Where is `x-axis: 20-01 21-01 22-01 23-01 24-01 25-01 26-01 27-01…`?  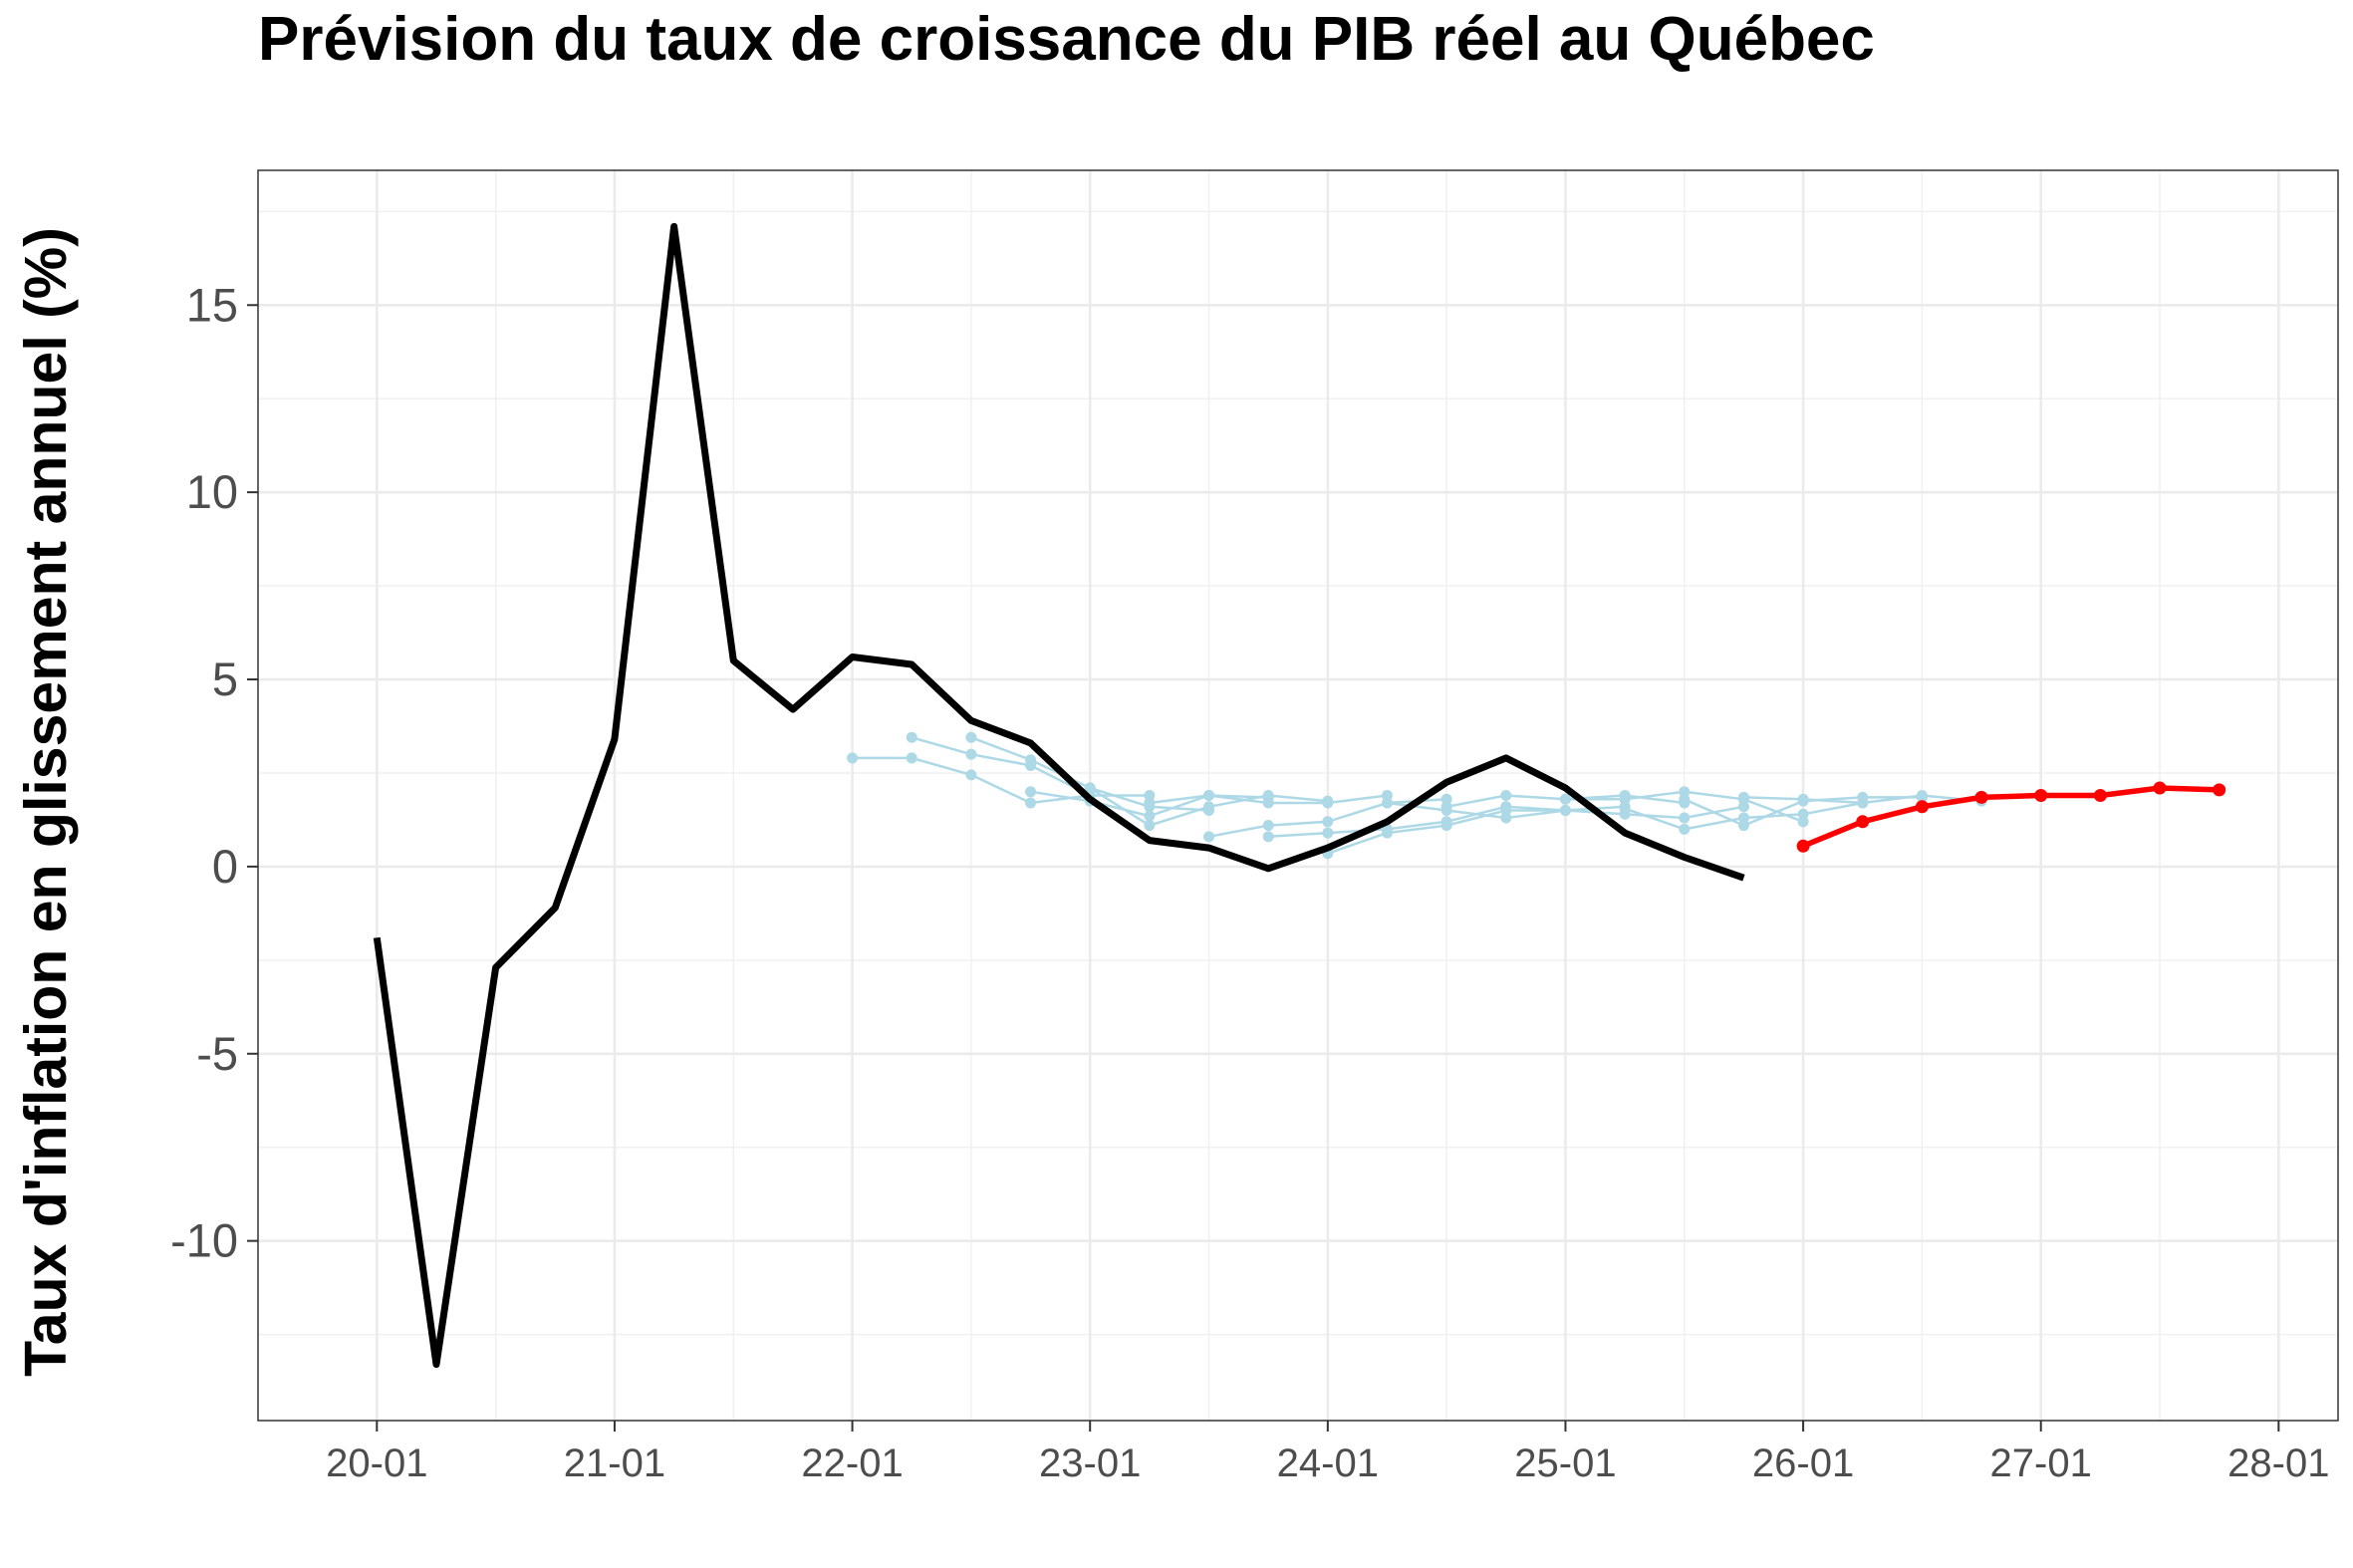
x-axis: 20-01 21-01 22-01 23-01 24-01 25-01 26-01 27-01… is located at coordinates (1328, 1453).